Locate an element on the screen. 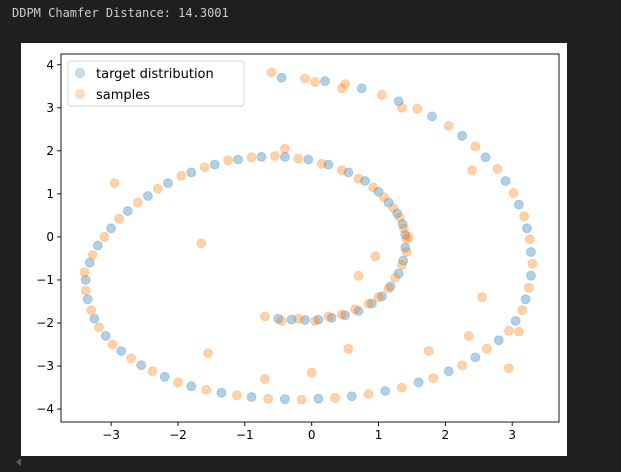 The height and width of the screenshot is (472, 621). legend-label: samples is located at coordinates (123, 95).